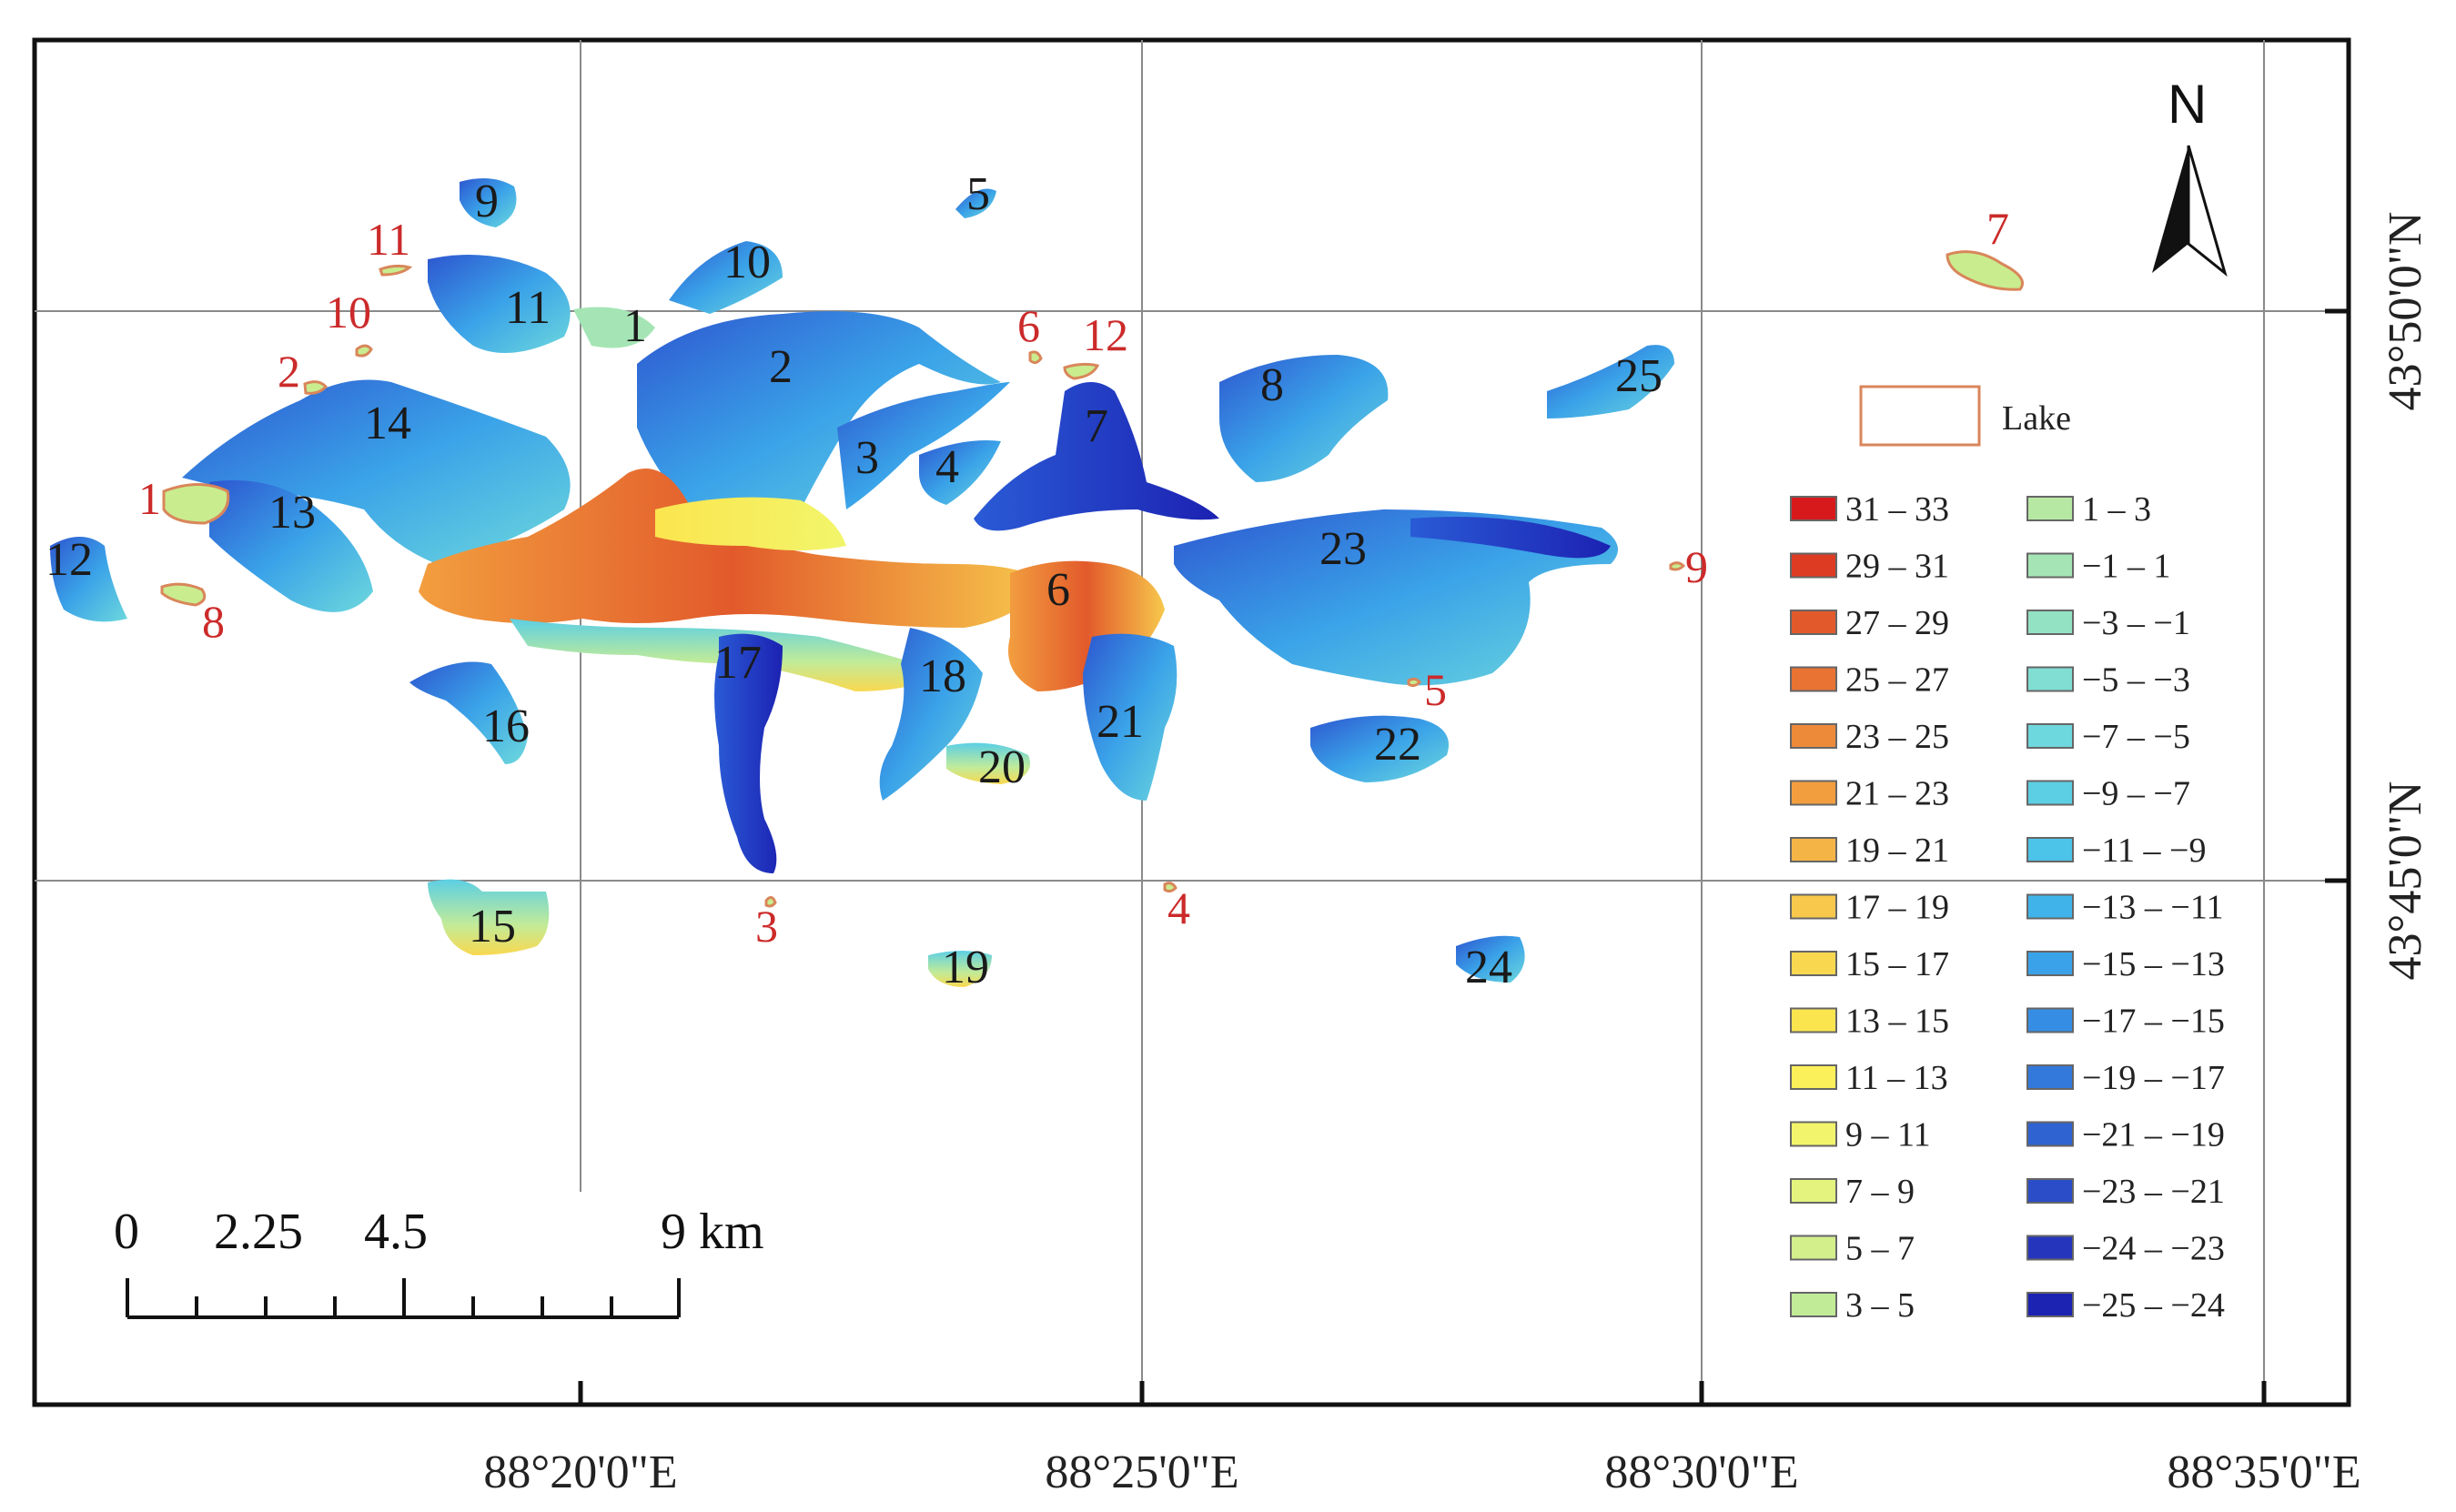 The height and width of the screenshot is (1512, 2456). Describe the element at coordinates (766, 927) in the screenshot. I see `lake-label: 3` at that location.